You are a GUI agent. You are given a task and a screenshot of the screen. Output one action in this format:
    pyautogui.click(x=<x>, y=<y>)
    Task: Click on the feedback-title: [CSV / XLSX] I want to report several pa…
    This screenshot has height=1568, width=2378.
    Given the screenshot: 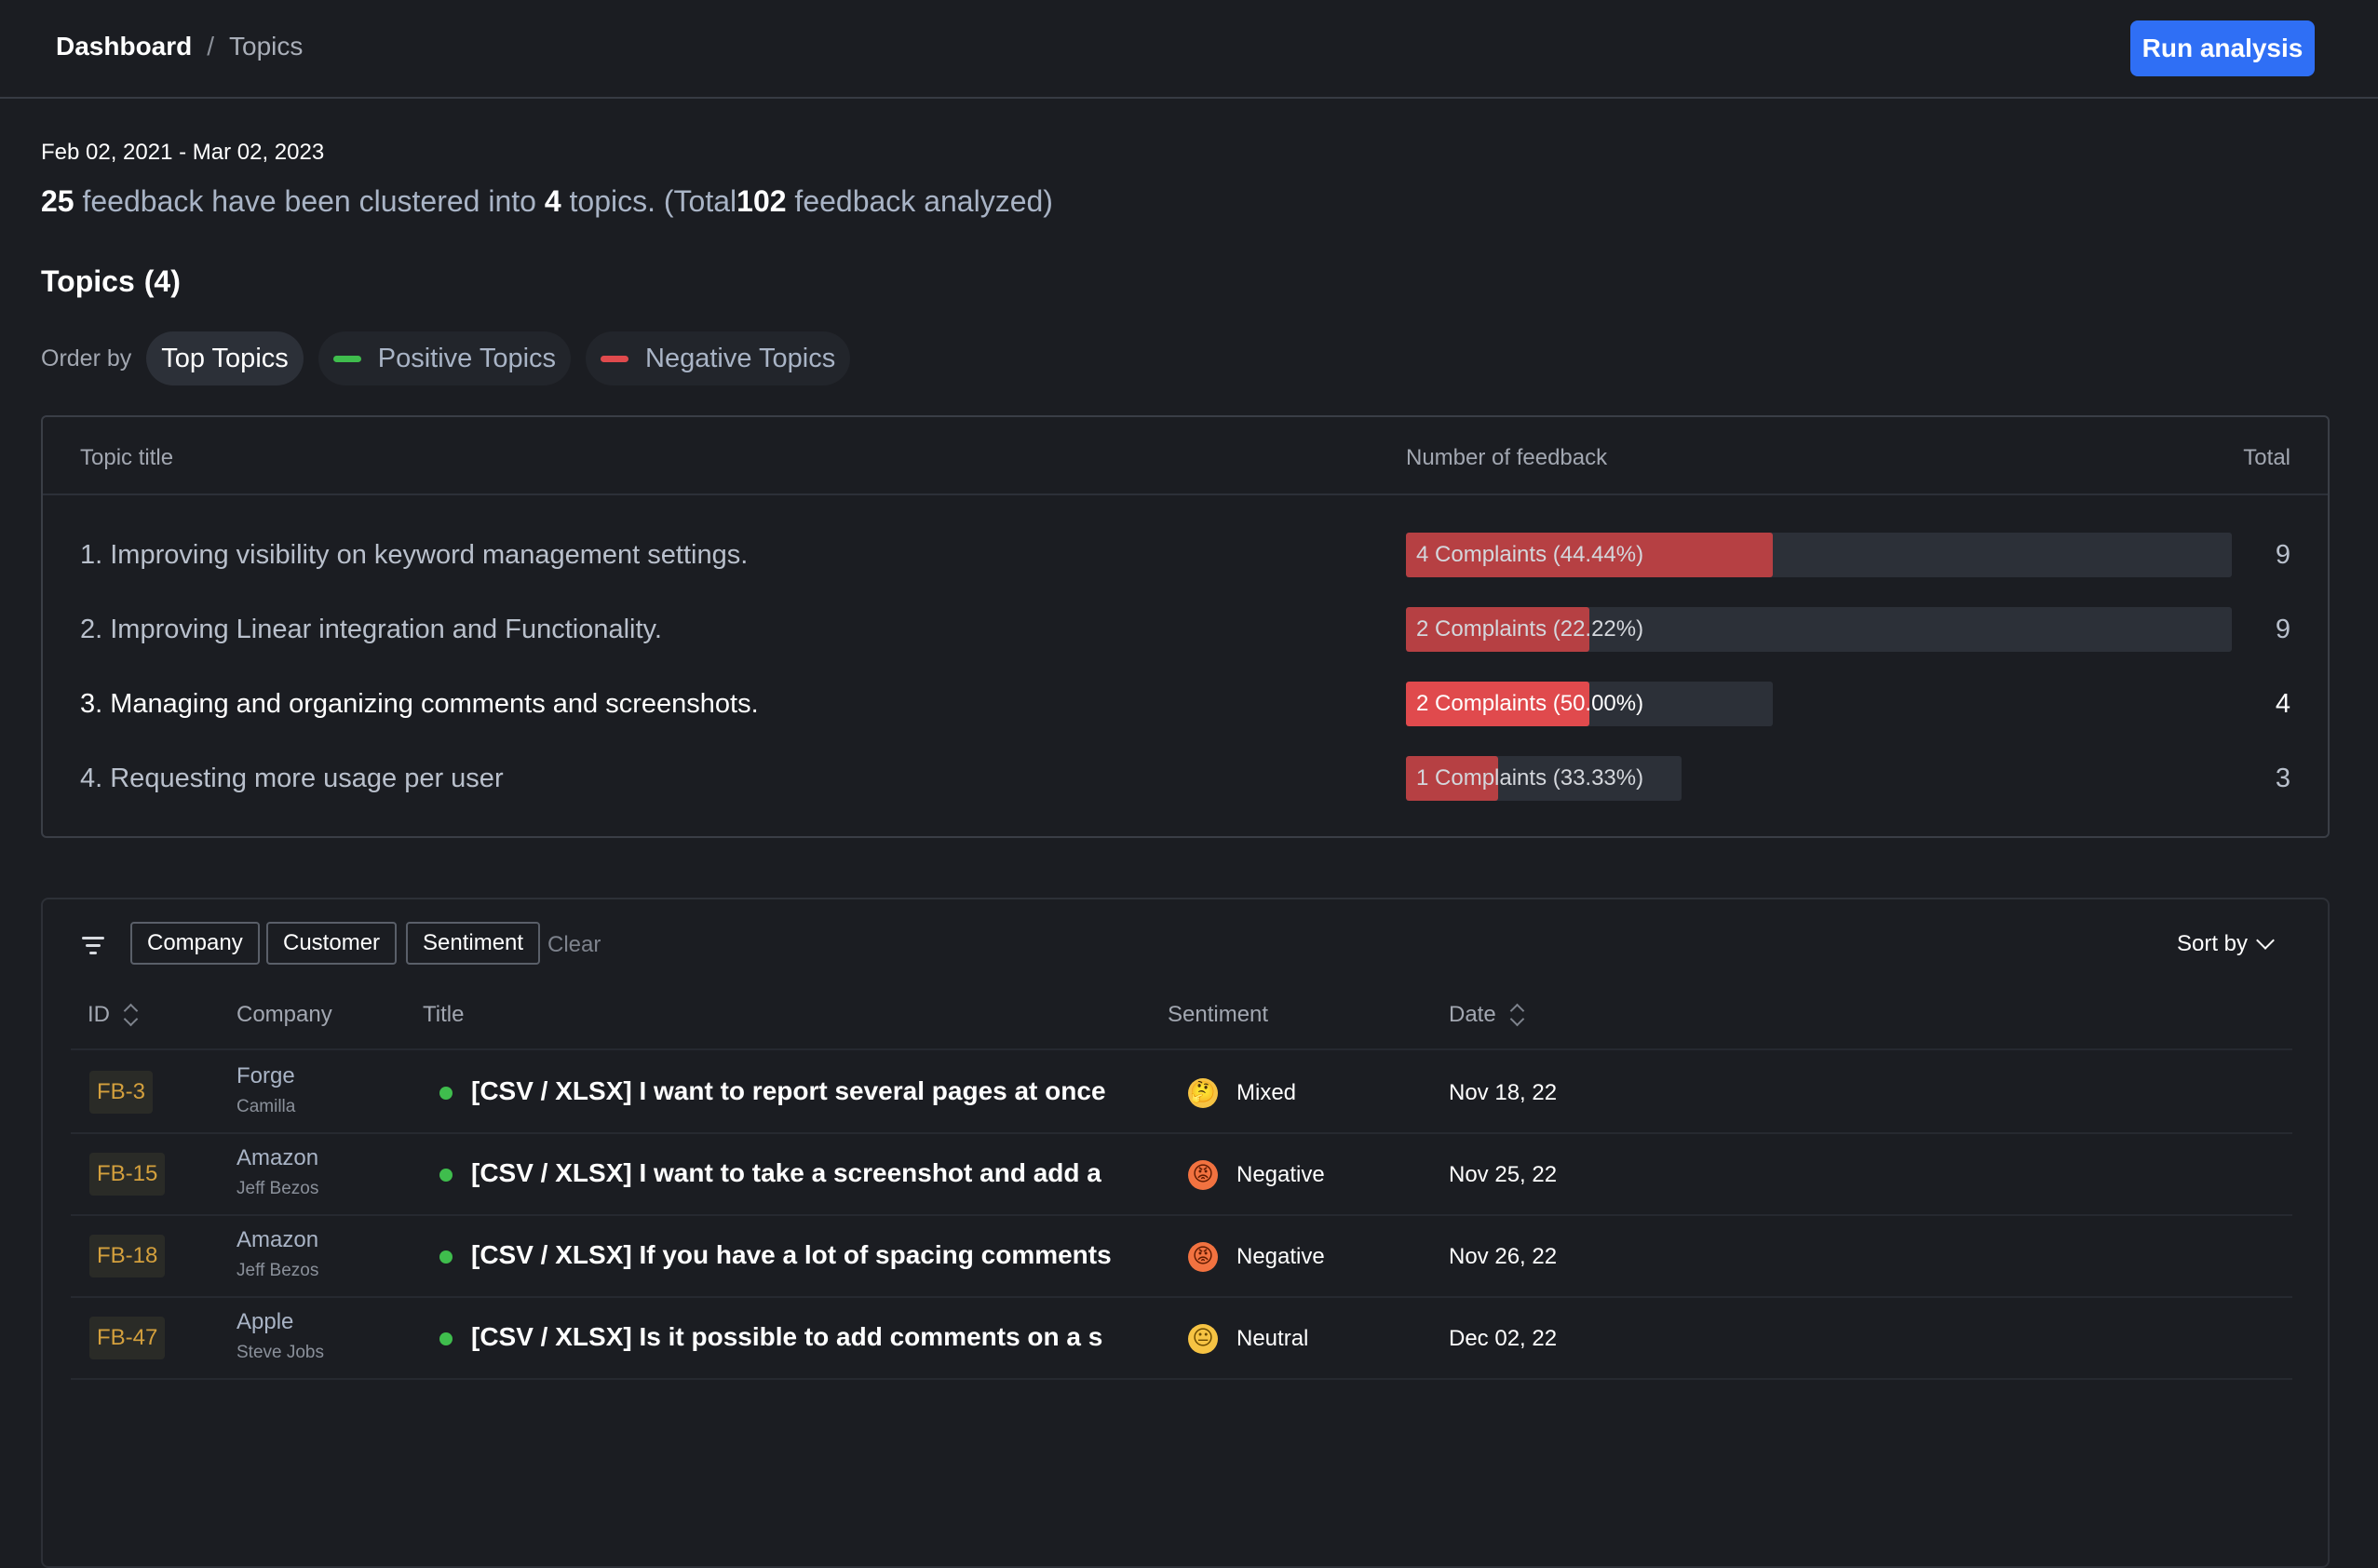 What is the action you would take?
    pyautogui.click(x=788, y=1090)
    